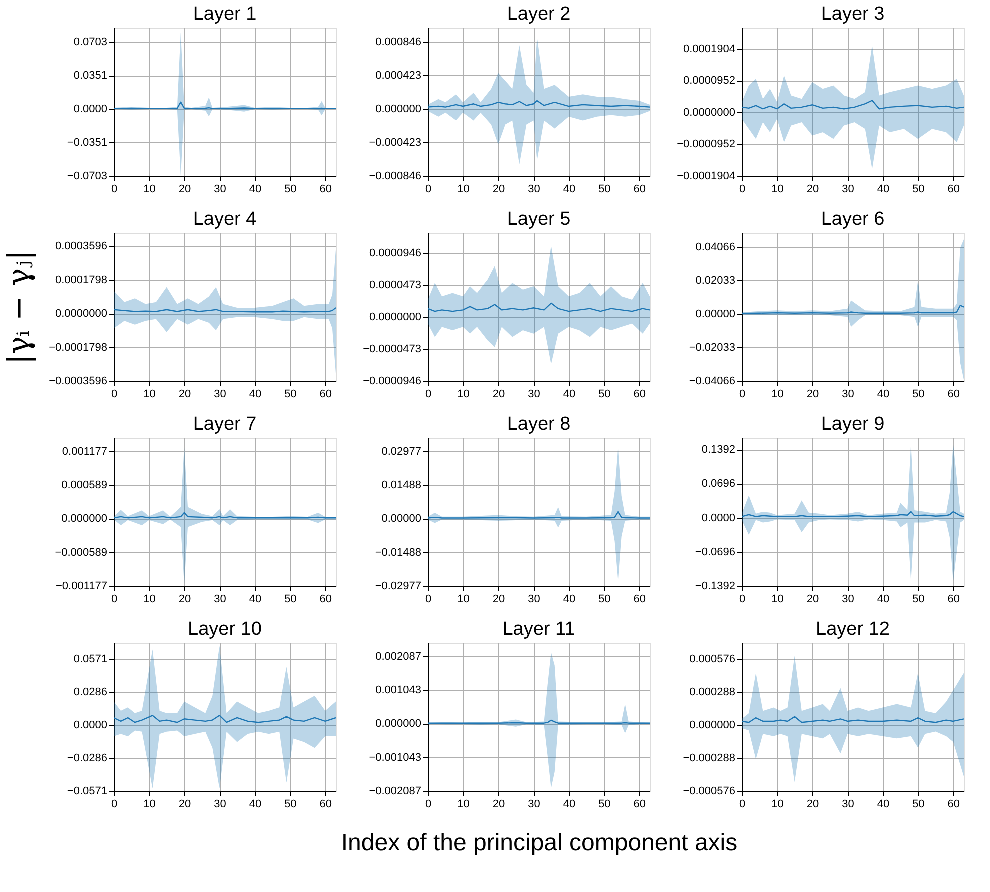 The height and width of the screenshot is (892, 990). Describe the element at coordinates (709, 758) in the screenshot. I see `y-tick-label: −0.000288` at that location.